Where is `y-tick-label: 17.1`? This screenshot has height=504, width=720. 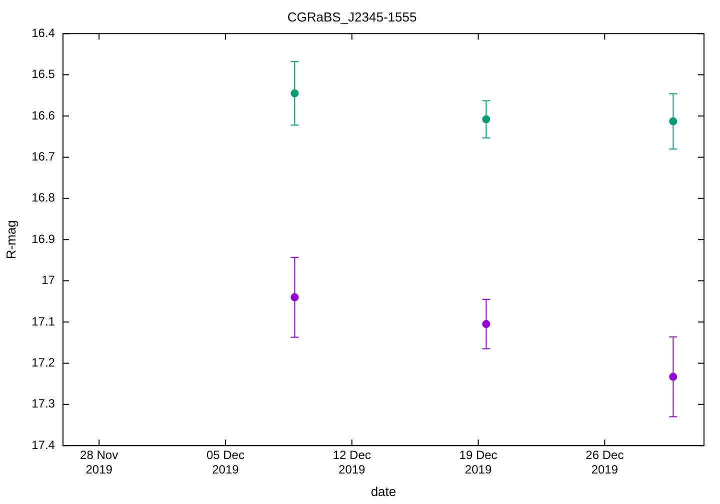 y-tick-label: 17.1 is located at coordinates (44, 321).